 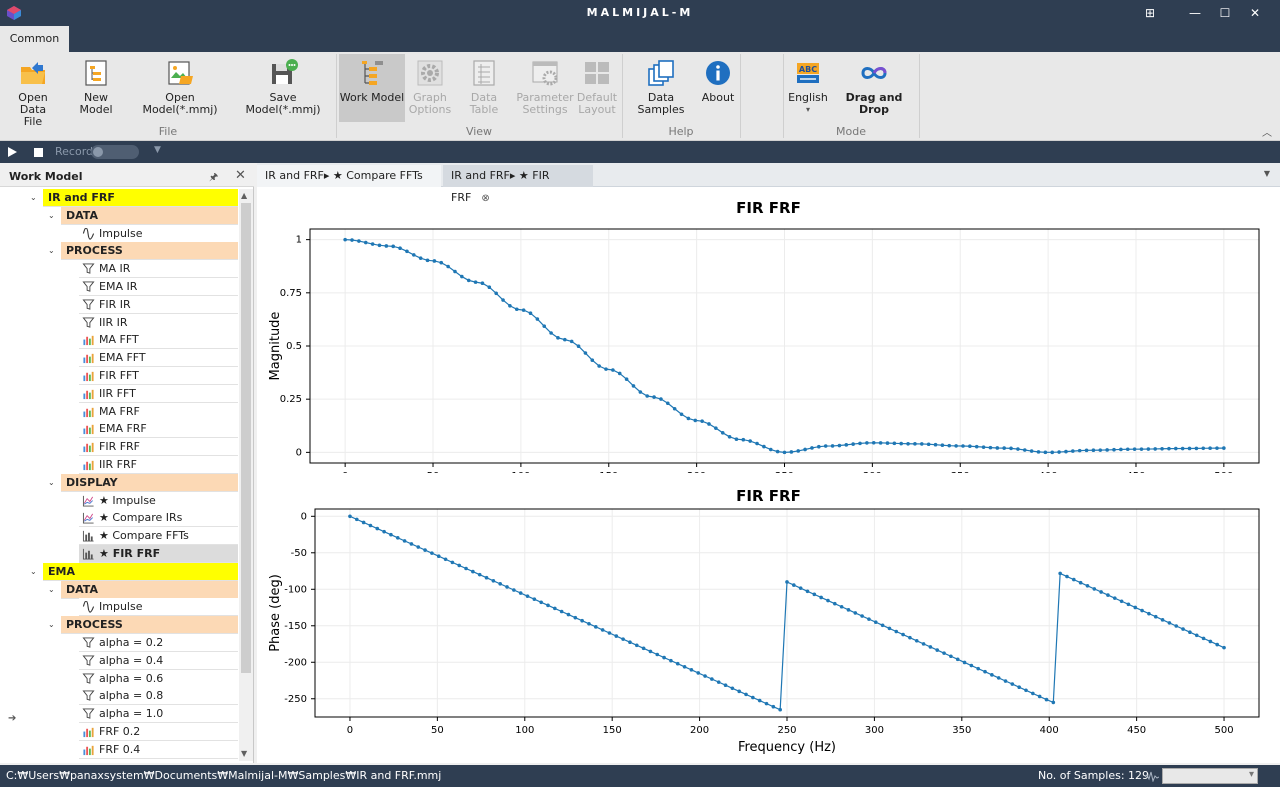 I want to click on tree-item: ★ Compare IRs, so click(x=158, y=518).